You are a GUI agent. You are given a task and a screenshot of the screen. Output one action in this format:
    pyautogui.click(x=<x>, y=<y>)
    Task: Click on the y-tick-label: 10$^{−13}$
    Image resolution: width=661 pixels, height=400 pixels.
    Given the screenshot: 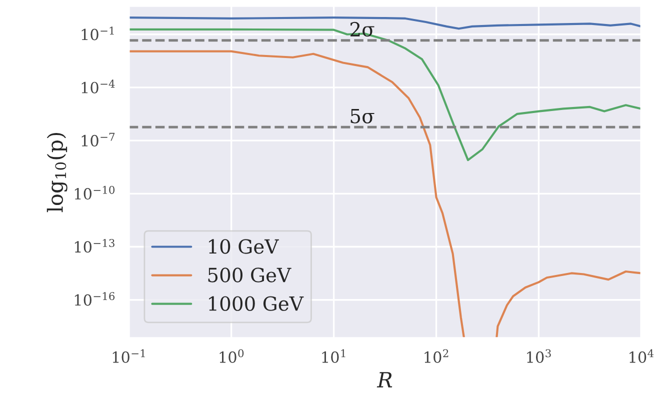 What is the action you would take?
    pyautogui.click(x=94, y=245)
    